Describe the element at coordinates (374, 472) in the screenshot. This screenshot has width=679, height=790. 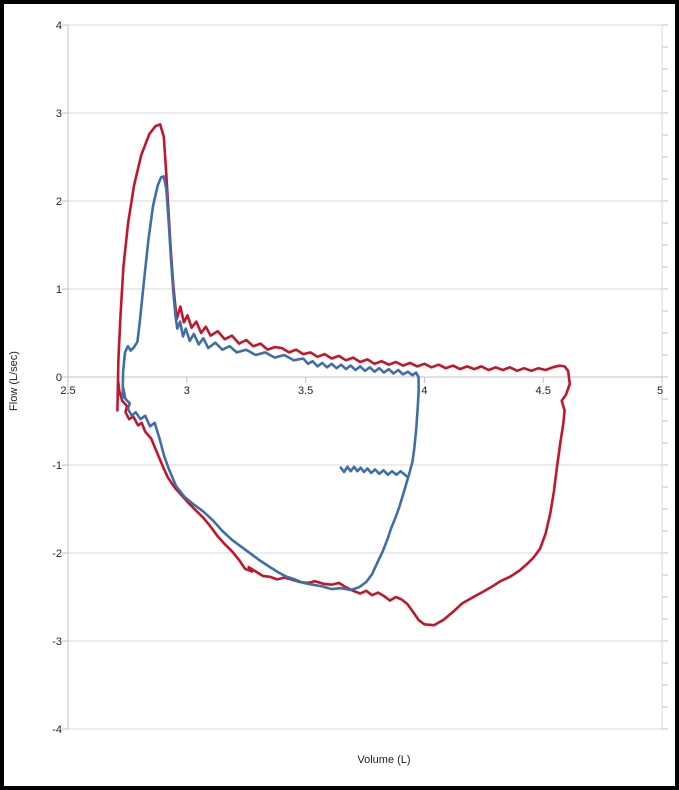
I see `series-blue-path` at that location.